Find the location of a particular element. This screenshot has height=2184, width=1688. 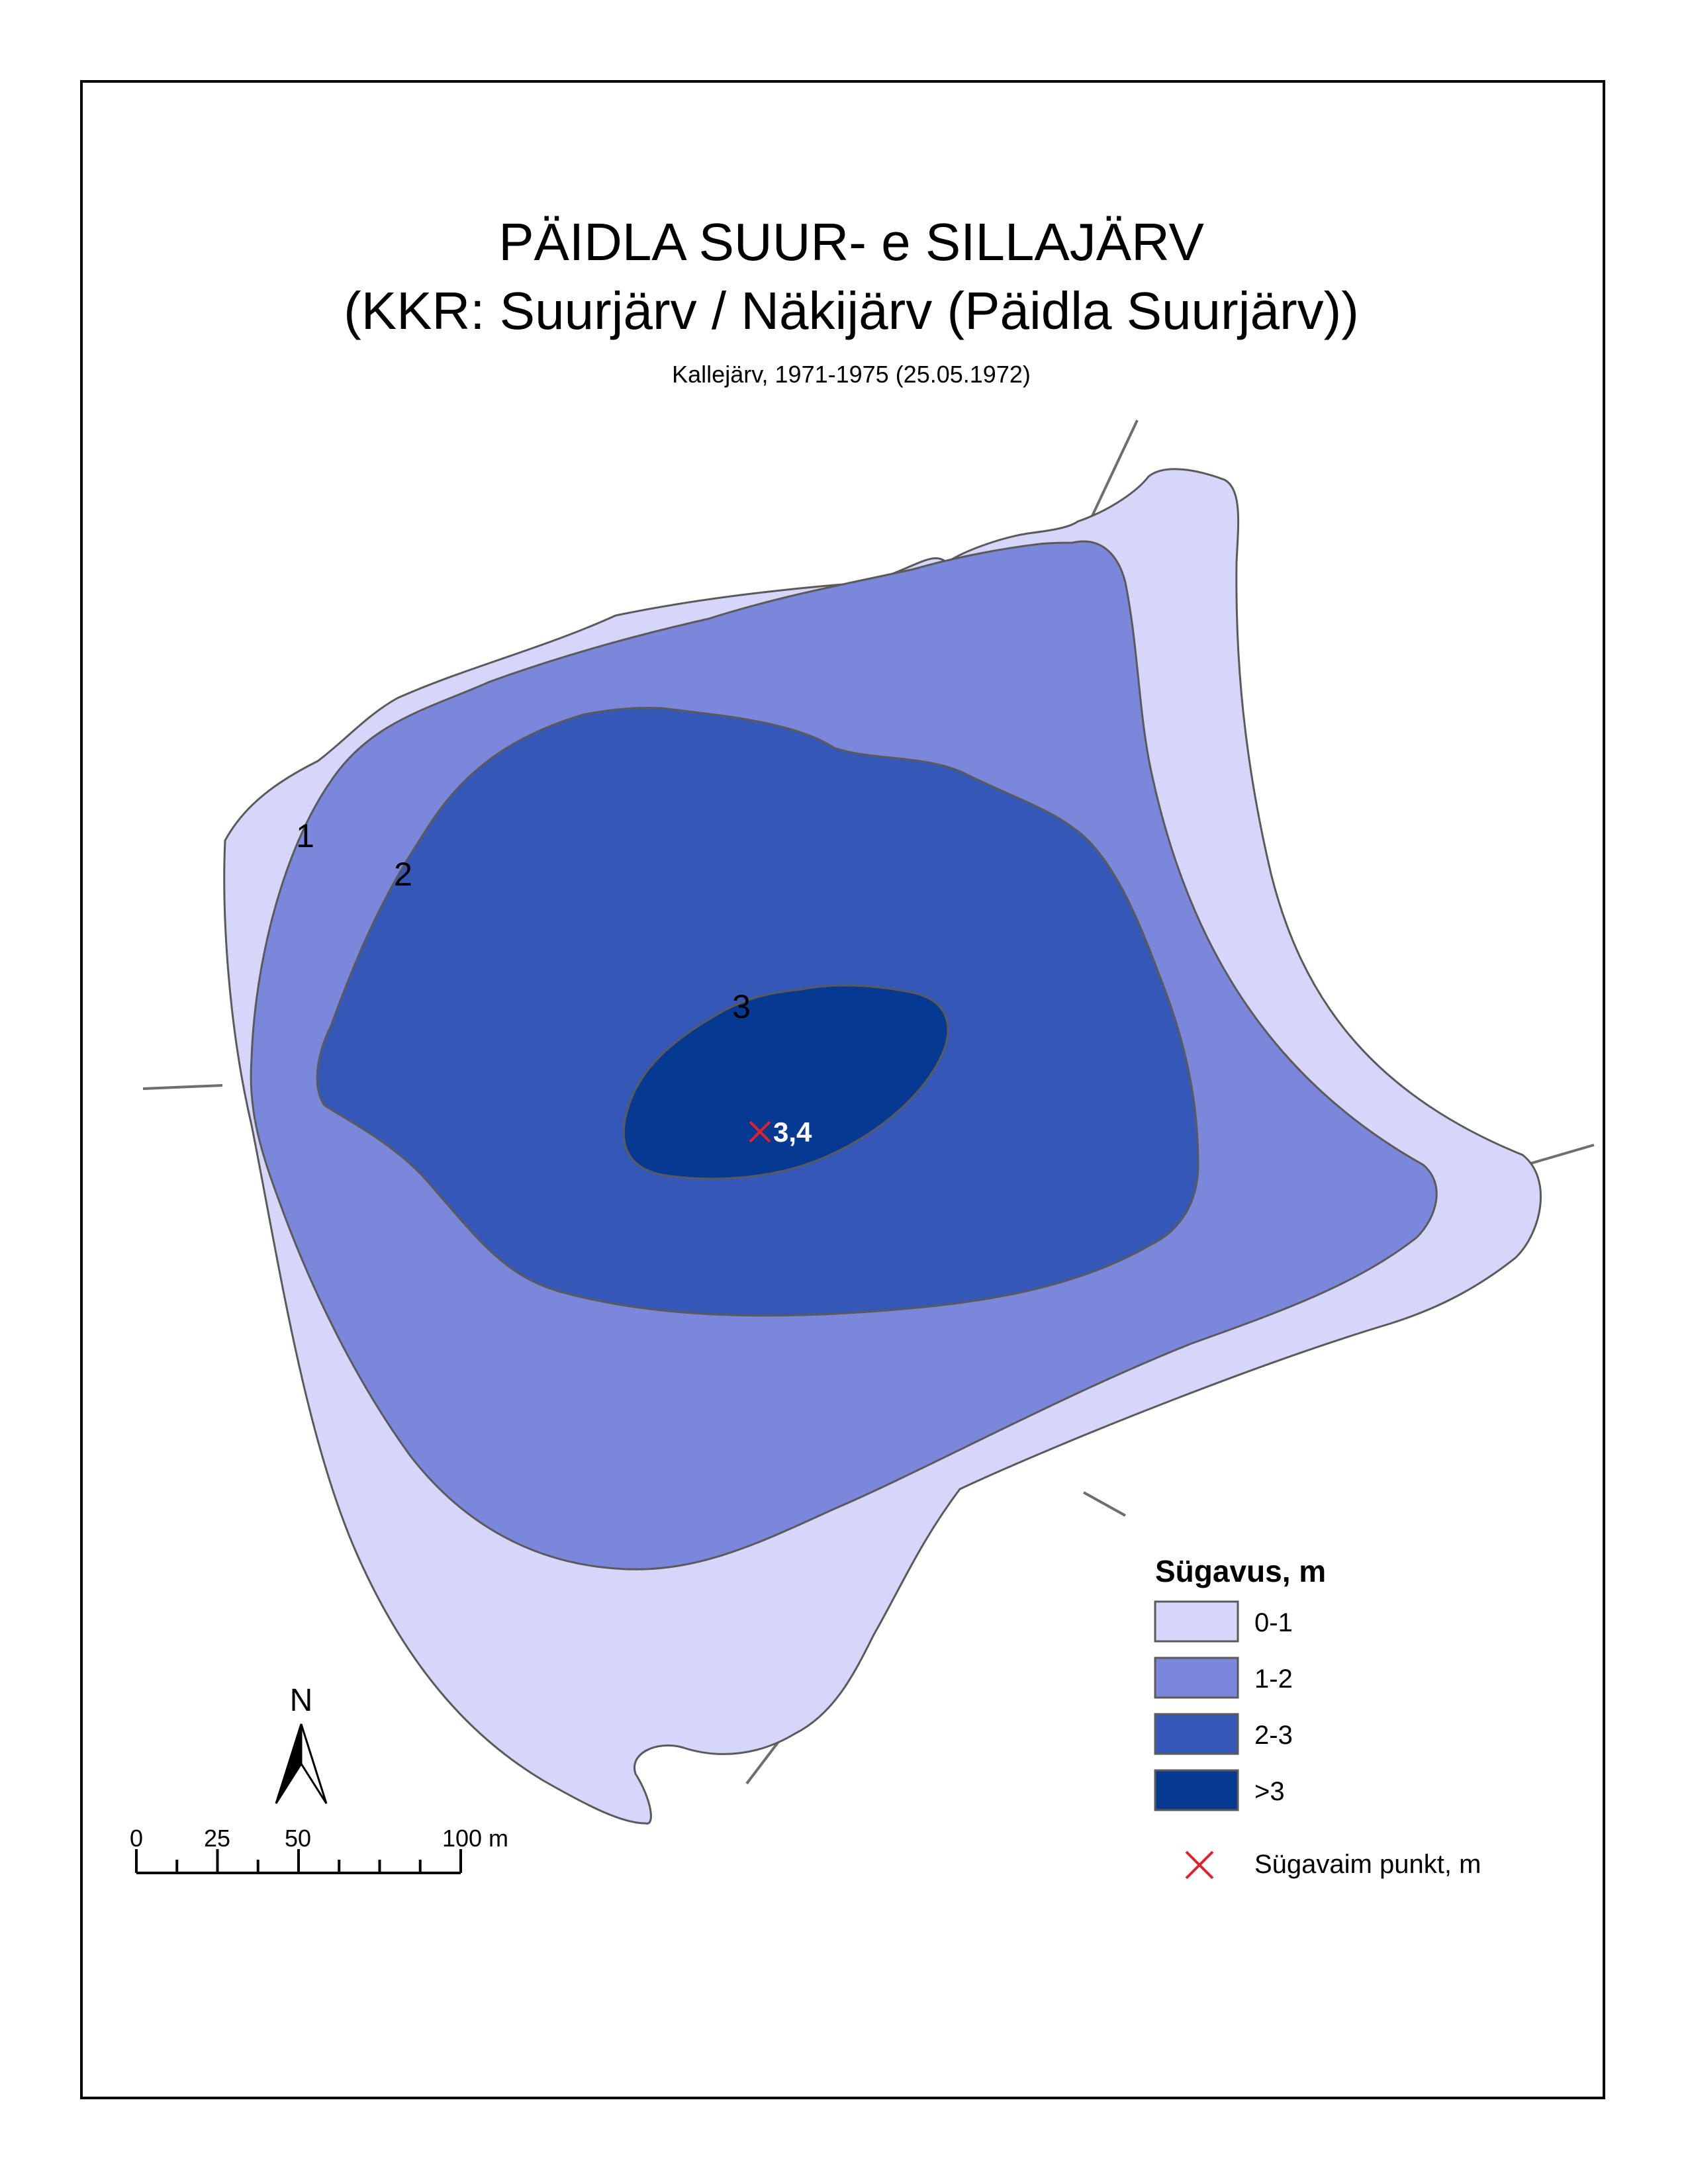

north-arrow: N is located at coordinates (301, 1743).